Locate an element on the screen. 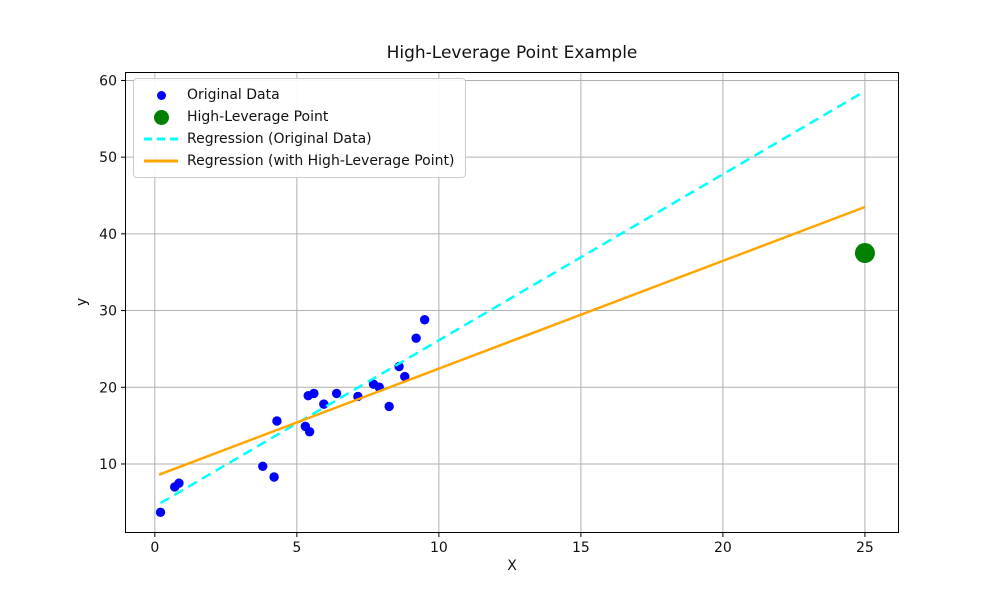  legend-item: Regression (with High-Leverage Point) is located at coordinates (298, 161).